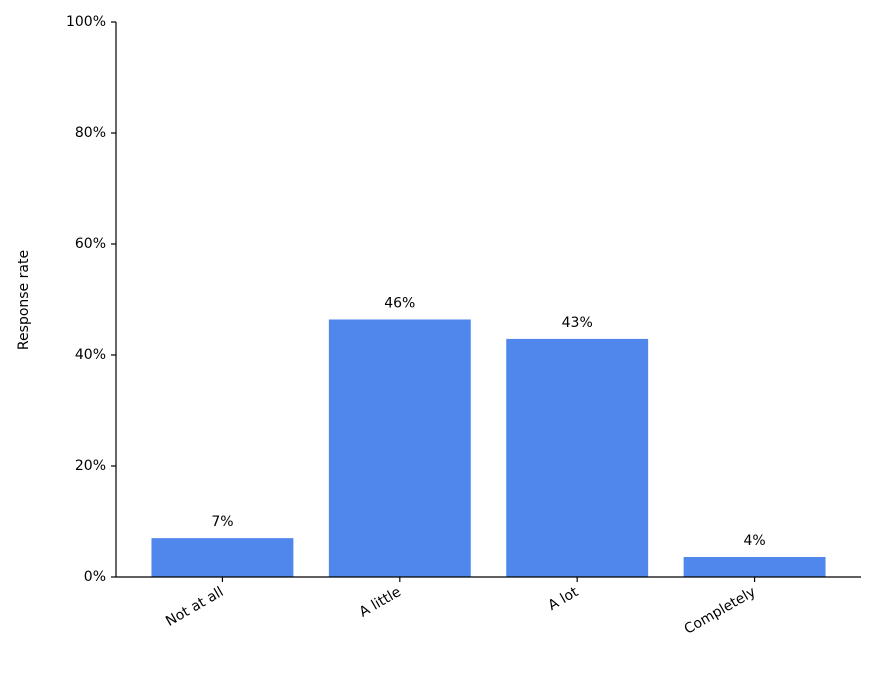 This screenshot has height=683, width=876. Describe the element at coordinates (86, 22) in the screenshot. I see `y-tick-label: 100%` at that location.